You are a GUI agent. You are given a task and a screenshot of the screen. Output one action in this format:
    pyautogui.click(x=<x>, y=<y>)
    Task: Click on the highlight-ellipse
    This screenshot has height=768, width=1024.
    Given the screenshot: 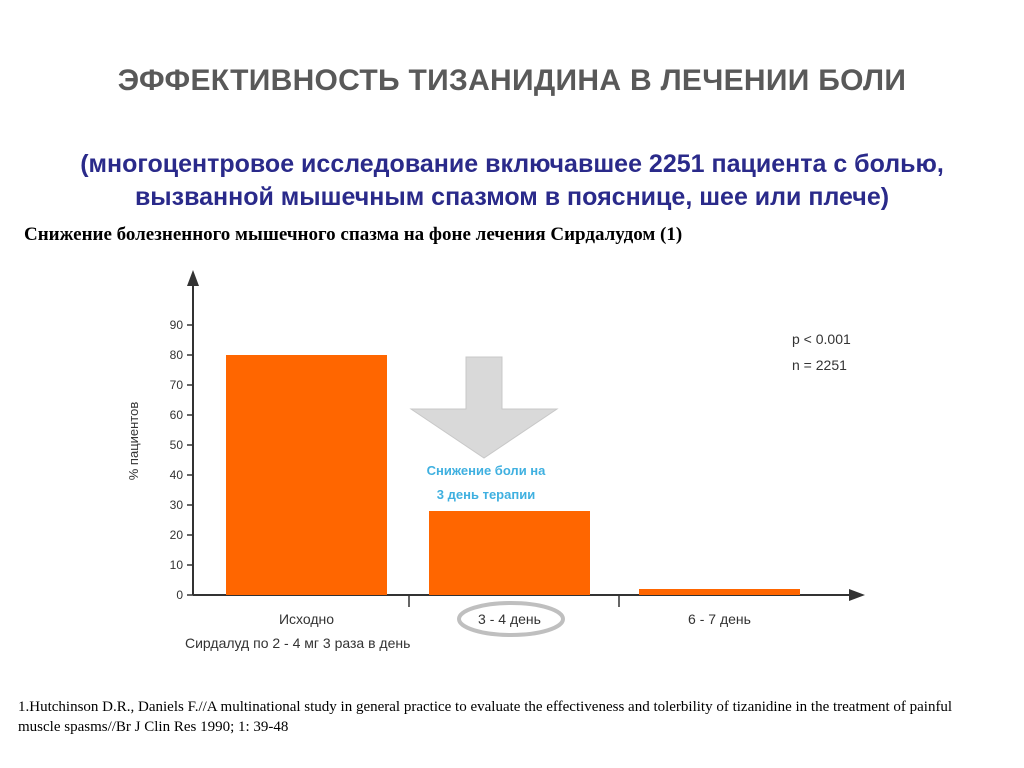 What is the action you would take?
    pyautogui.click(x=511, y=619)
    